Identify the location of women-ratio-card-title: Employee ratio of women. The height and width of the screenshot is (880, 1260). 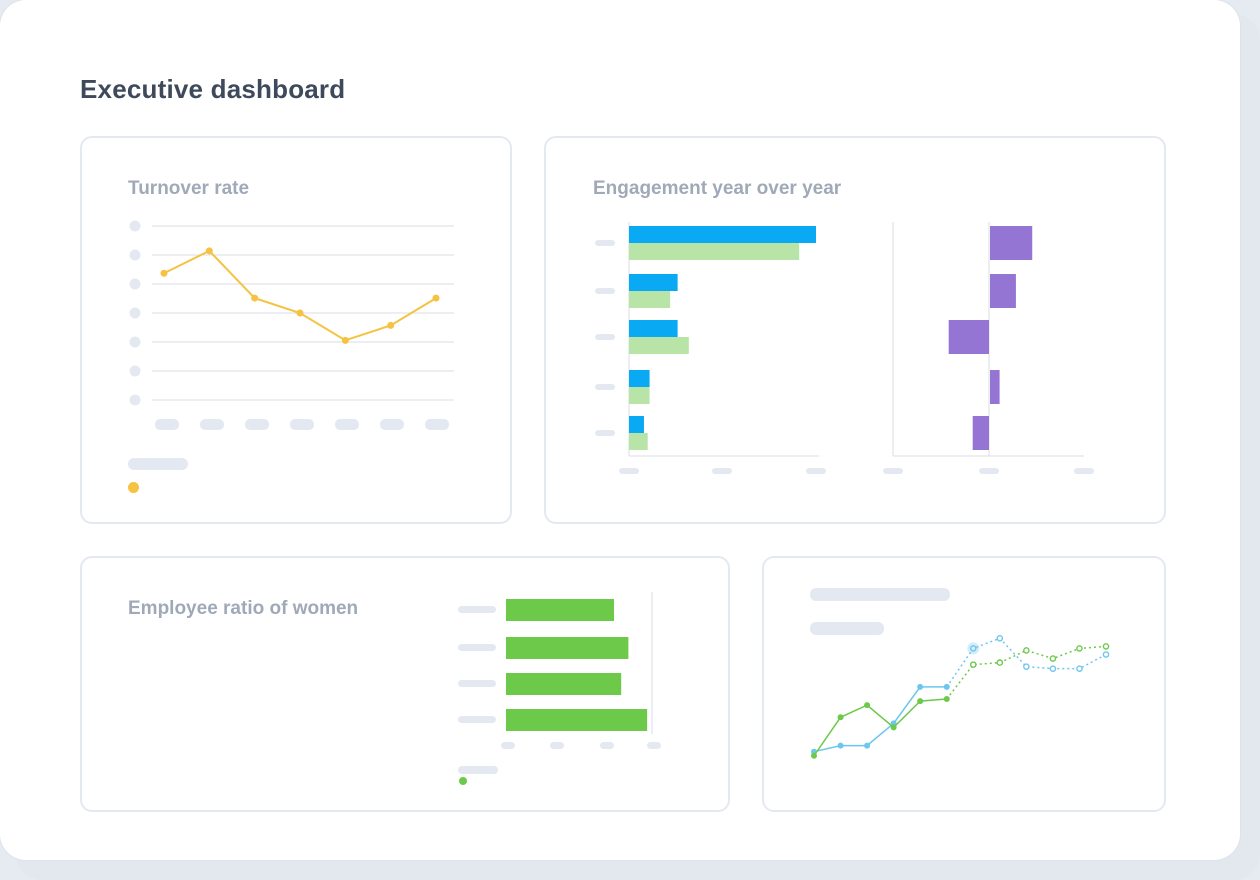
(243, 608).